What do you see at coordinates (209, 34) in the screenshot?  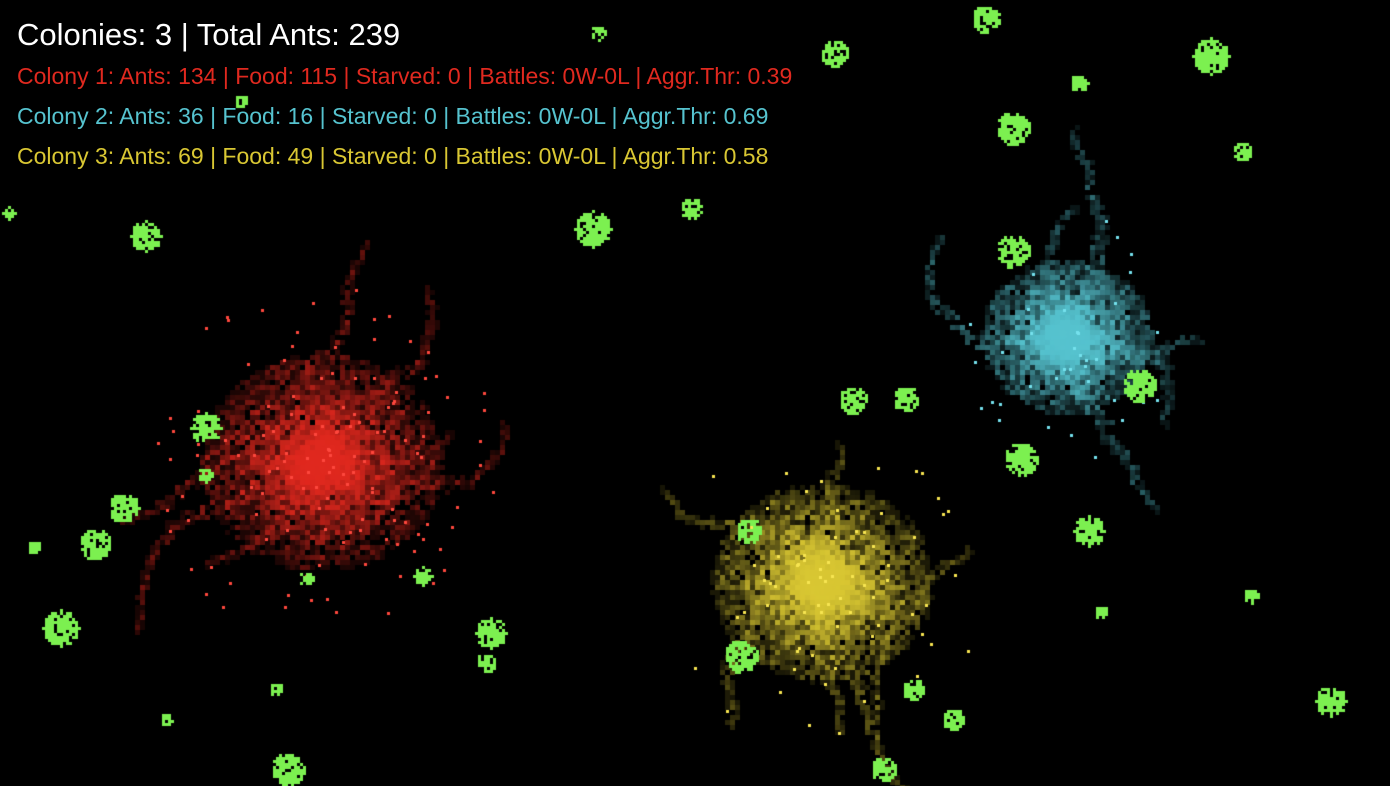 I see `hud-title: Colonies: 3 | Total Ants: 239` at bounding box center [209, 34].